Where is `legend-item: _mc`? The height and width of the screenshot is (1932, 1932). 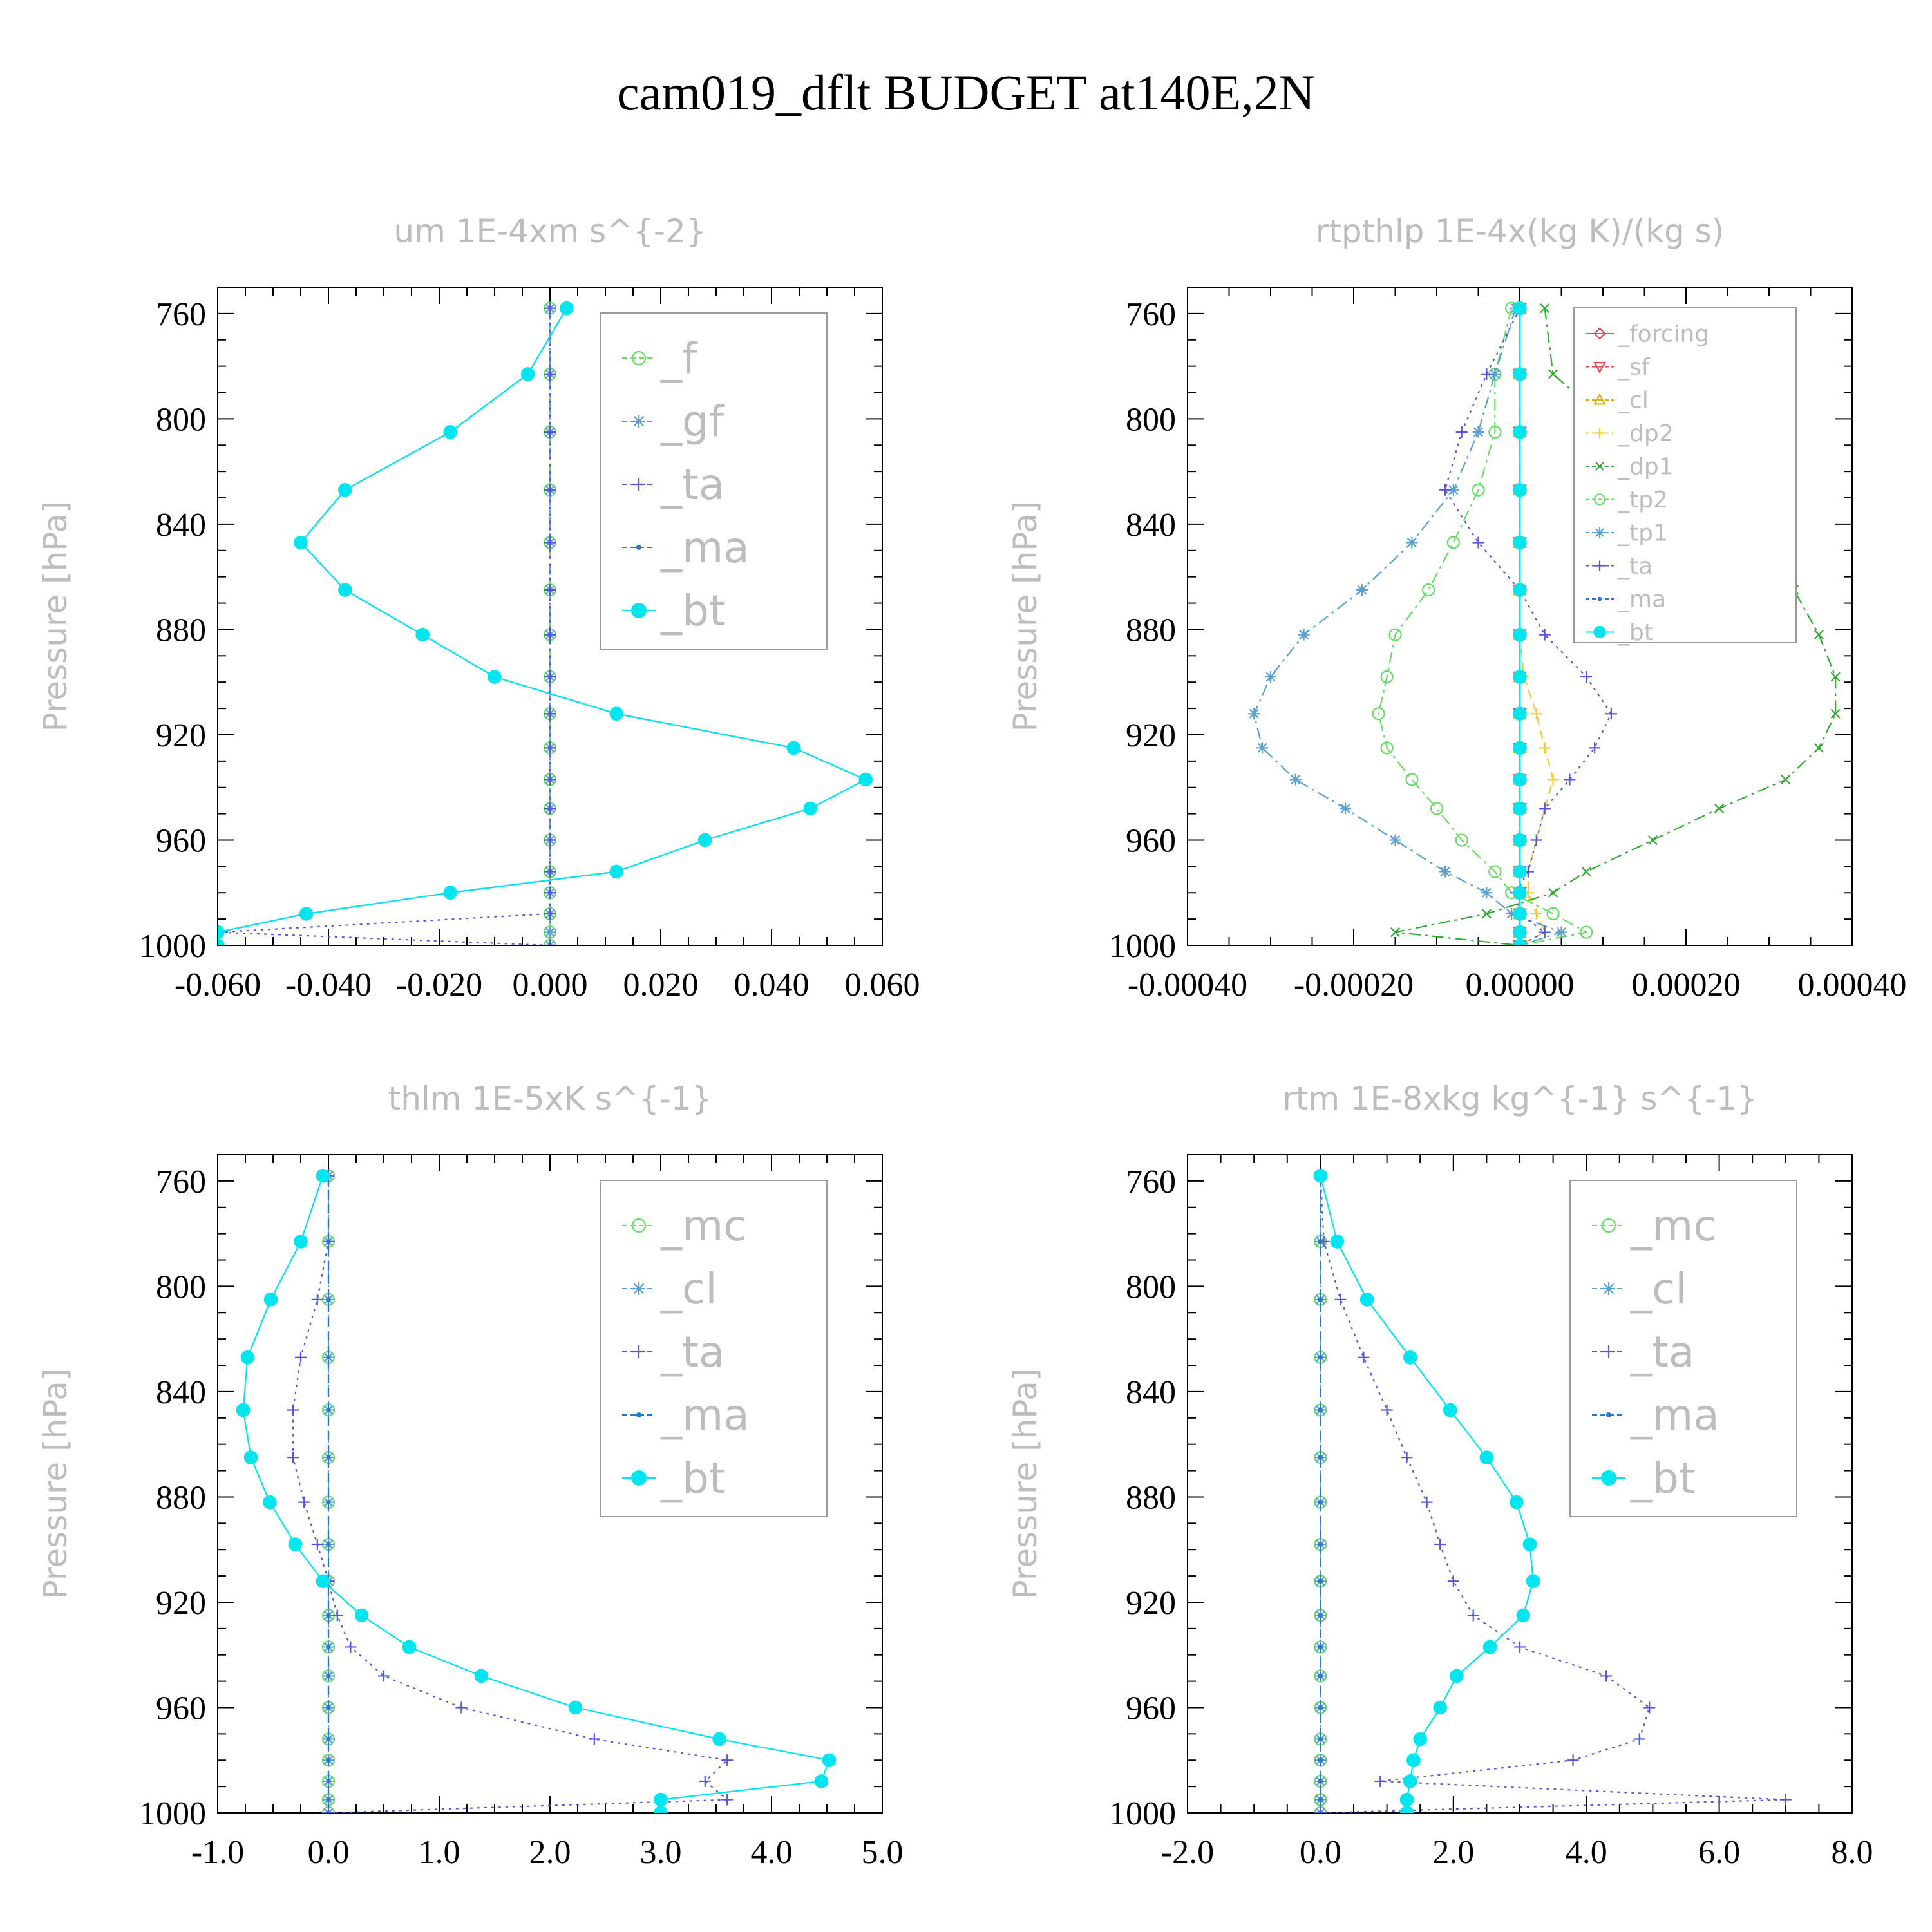 legend-item: _mc is located at coordinates (684, 1226).